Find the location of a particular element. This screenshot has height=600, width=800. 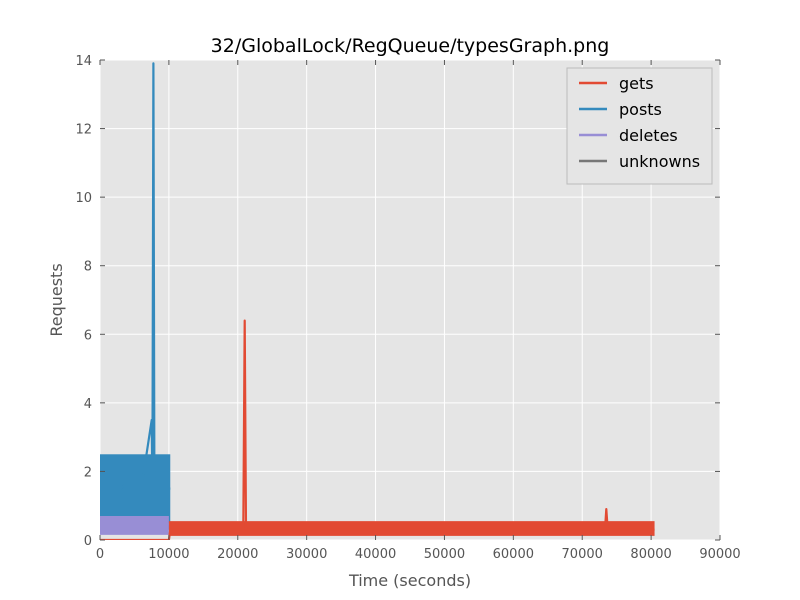

y-tick-label: 14 is located at coordinates (83, 61).